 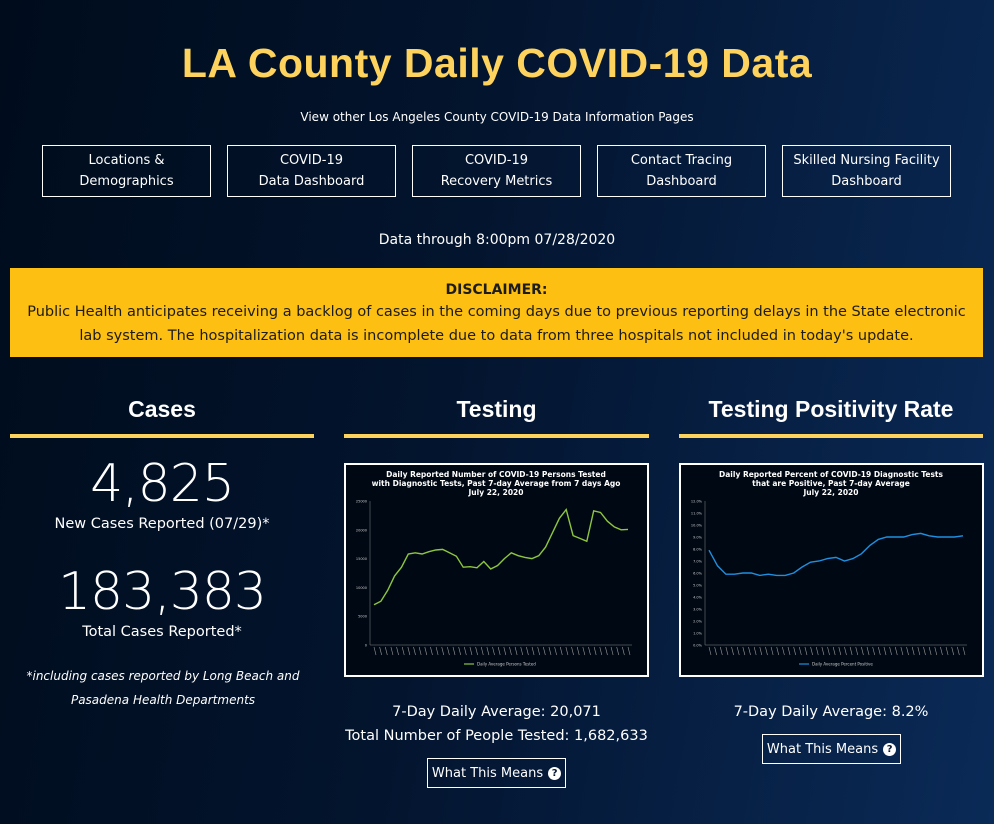 What do you see at coordinates (698, 586) in the screenshot?
I see `y-tick-label: 5.0%` at bounding box center [698, 586].